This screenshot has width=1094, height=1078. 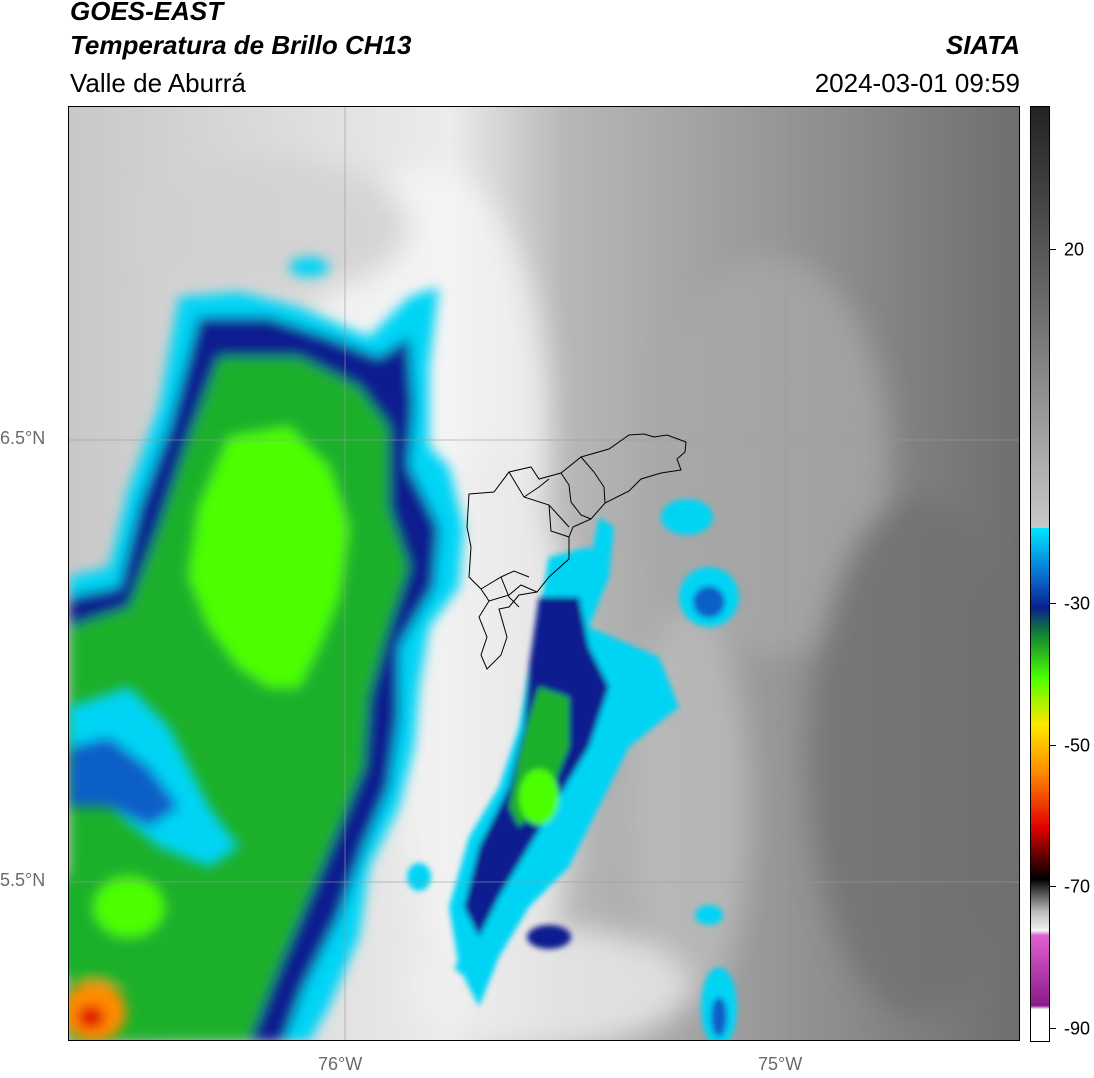 What do you see at coordinates (1077, 745) in the screenshot?
I see `colorbar-tick-minus50: -50` at bounding box center [1077, 745].